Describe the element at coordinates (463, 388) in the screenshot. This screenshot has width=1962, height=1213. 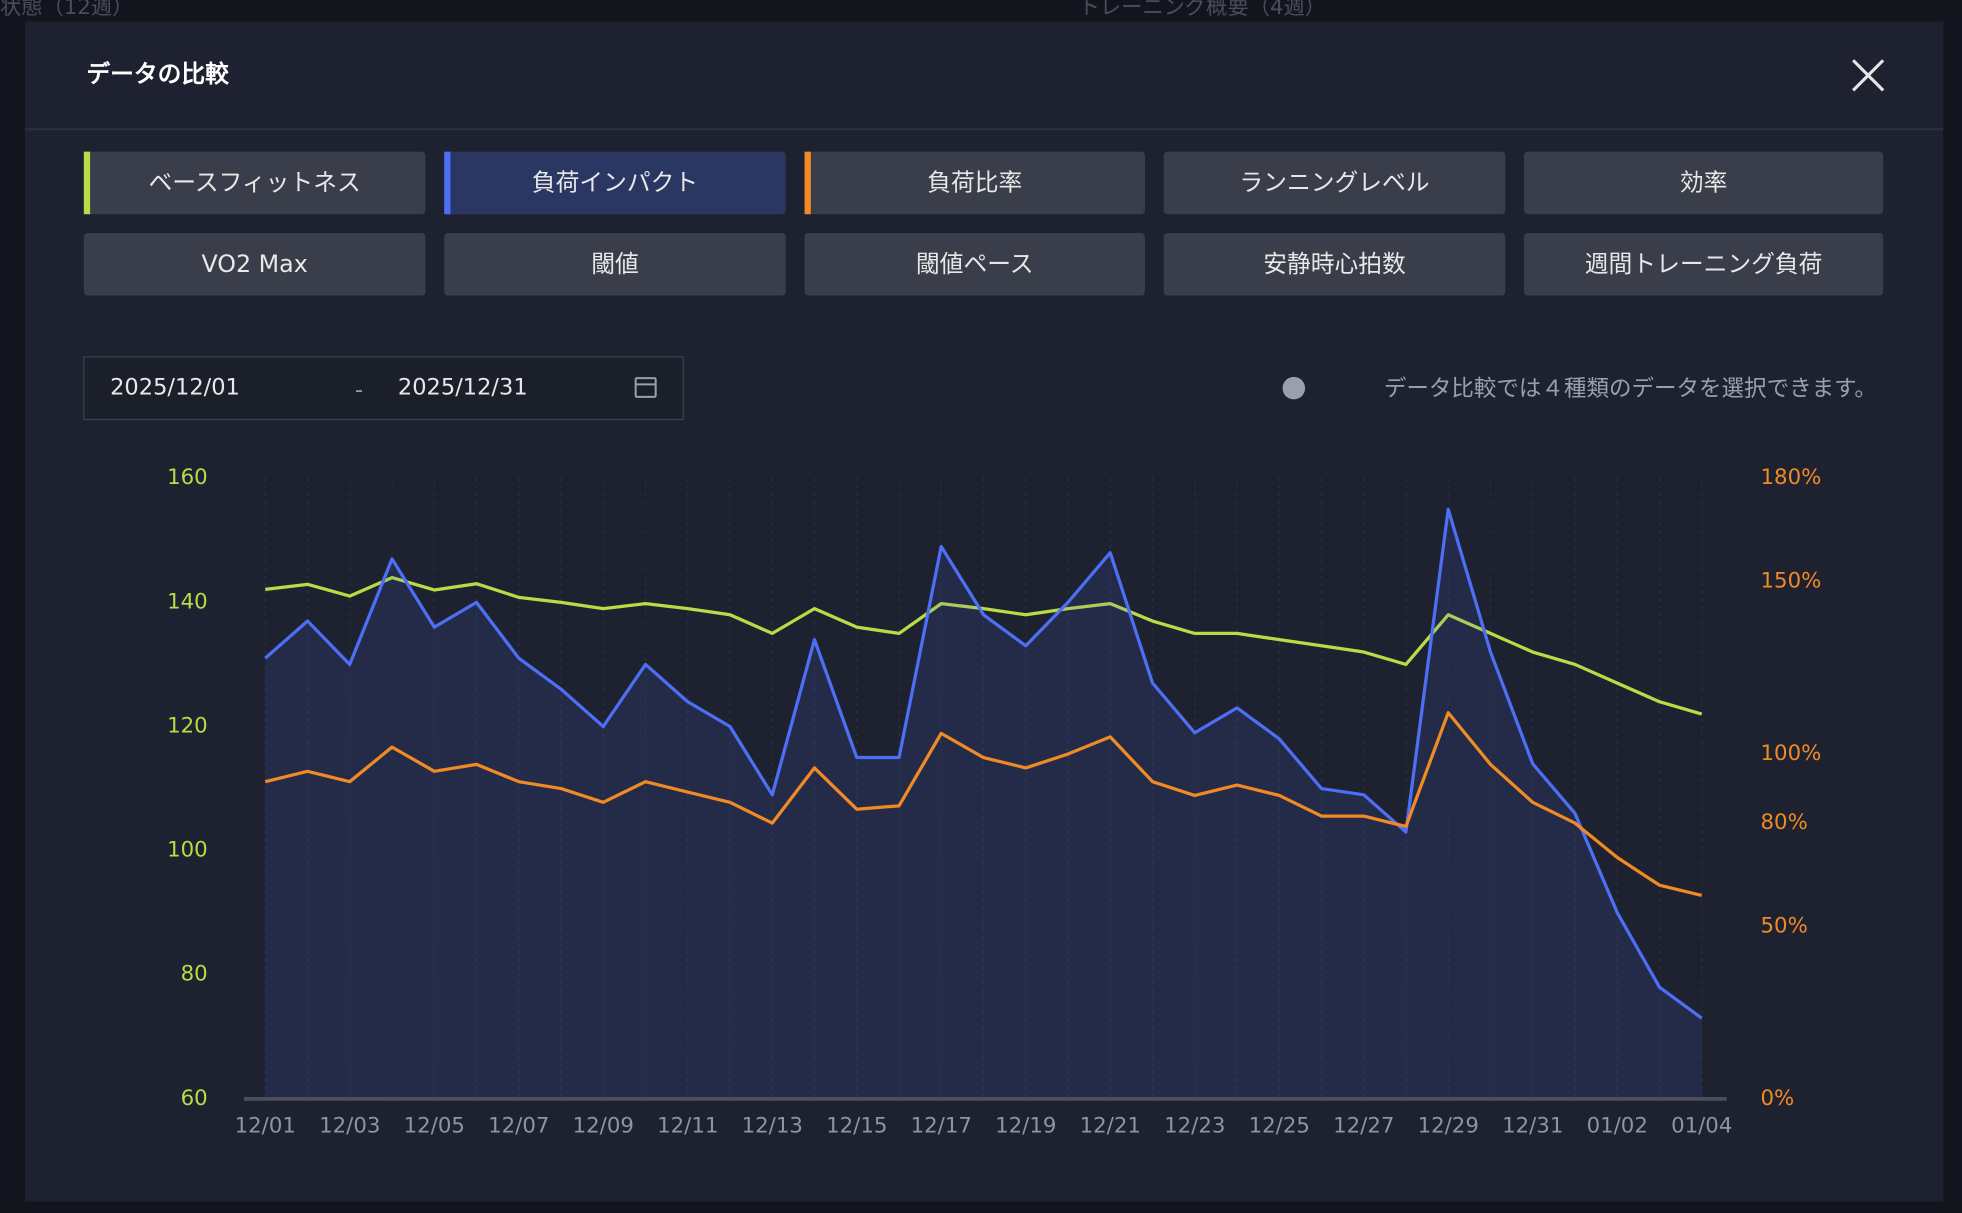
I see `date-end: 2025/12/31` at that location.